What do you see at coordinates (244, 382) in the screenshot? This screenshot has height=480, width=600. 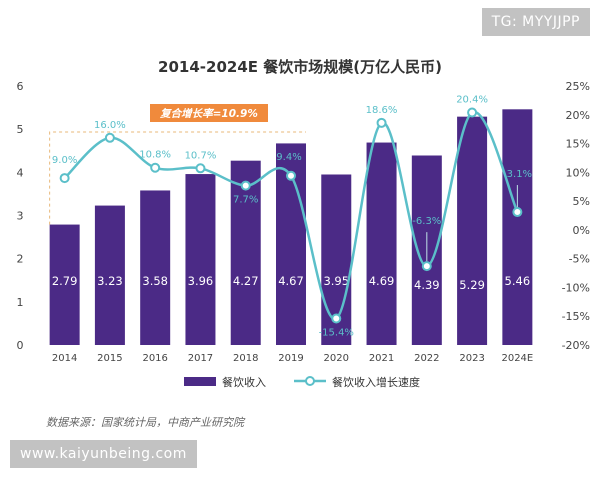 I see `legend-bar-label: 餐饮收入` at bounding box center [244, 382].